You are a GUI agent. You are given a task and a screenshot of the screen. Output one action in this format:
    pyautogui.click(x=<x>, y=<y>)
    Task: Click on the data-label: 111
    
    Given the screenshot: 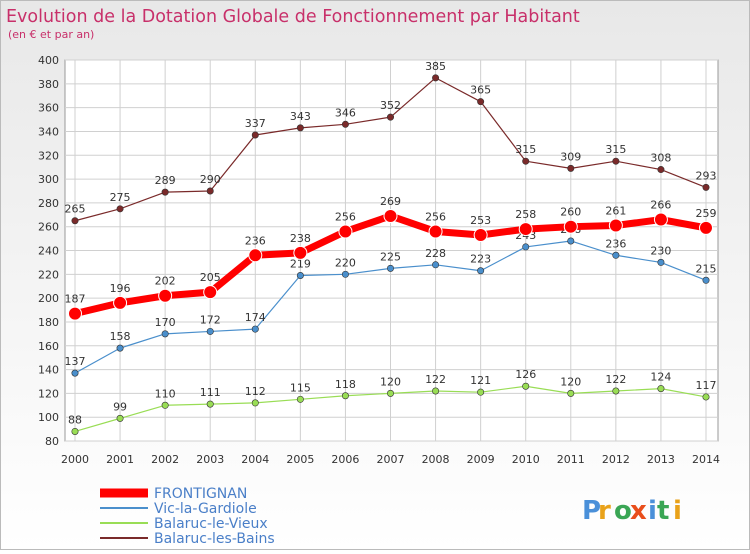 What is the action you would take?
    pyautogui.click(x=210, y=392)
    